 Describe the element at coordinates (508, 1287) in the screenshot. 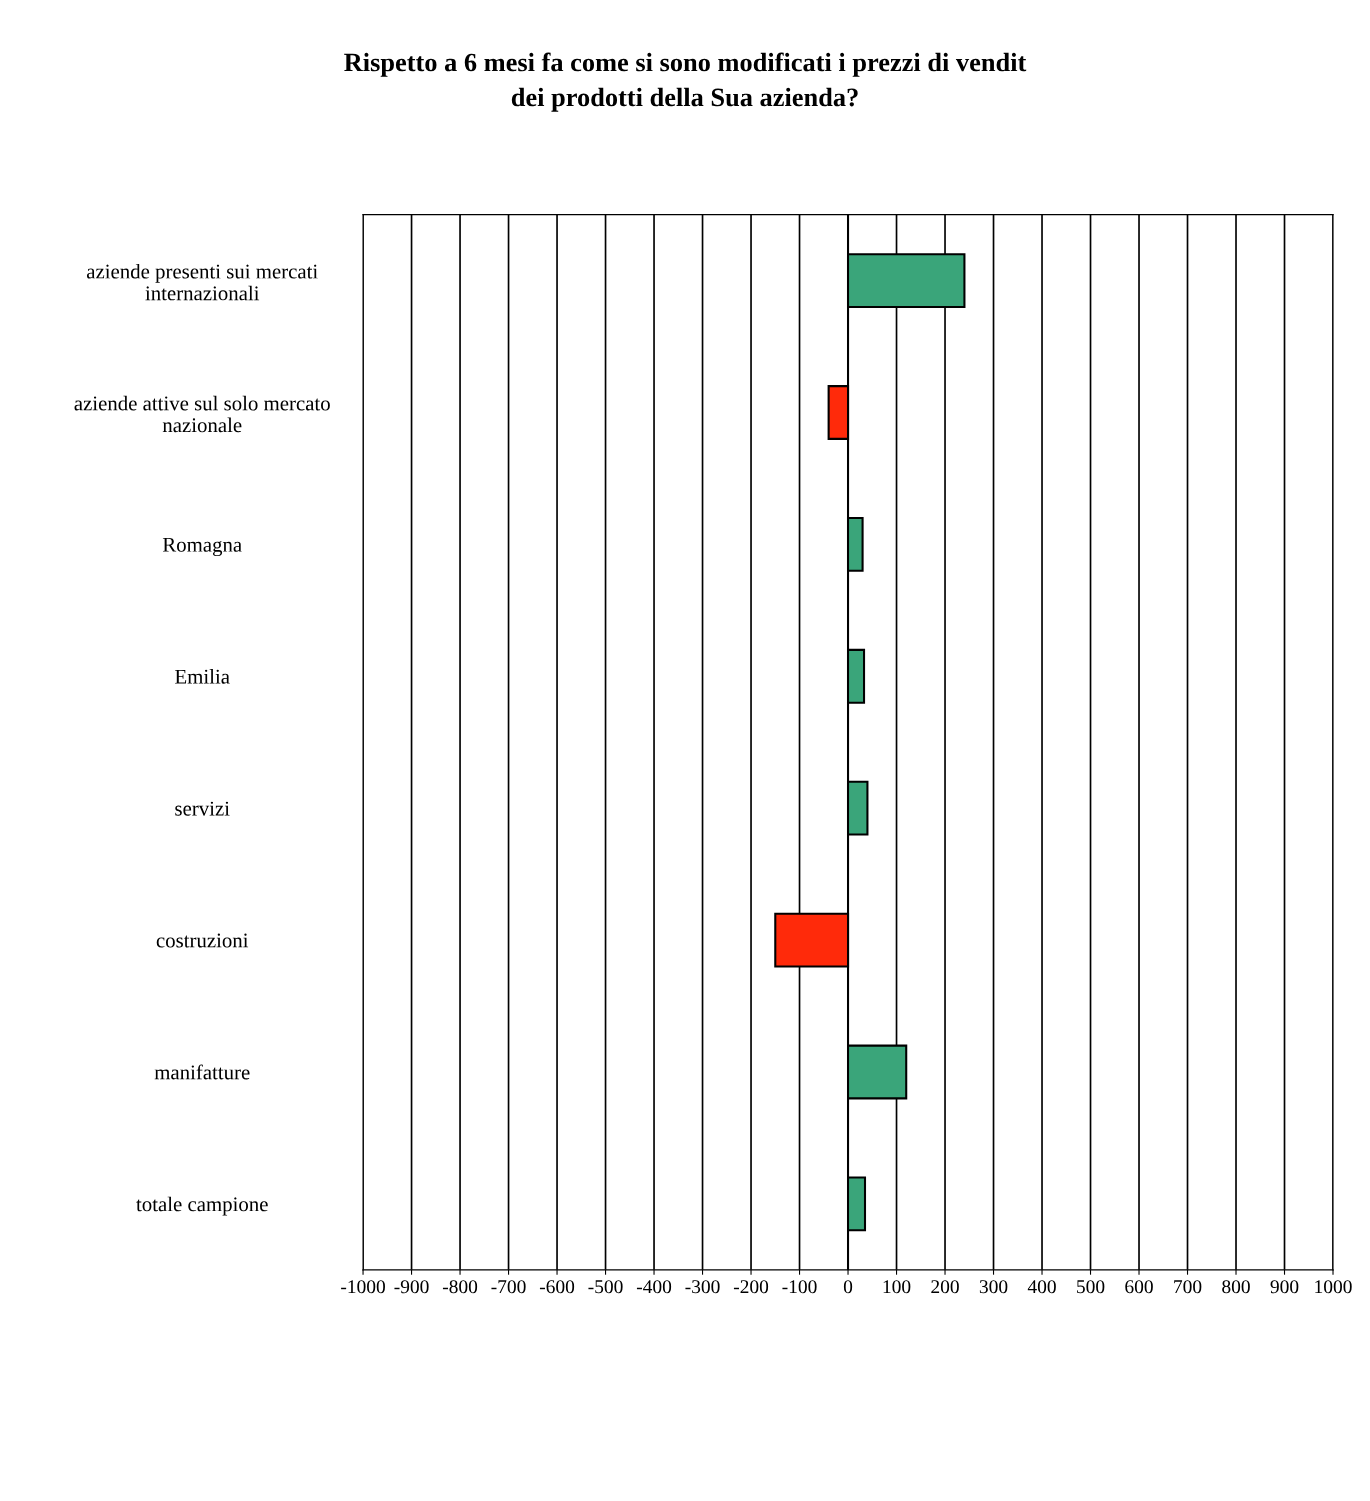

I see `x-tick-label: -700` at that location.